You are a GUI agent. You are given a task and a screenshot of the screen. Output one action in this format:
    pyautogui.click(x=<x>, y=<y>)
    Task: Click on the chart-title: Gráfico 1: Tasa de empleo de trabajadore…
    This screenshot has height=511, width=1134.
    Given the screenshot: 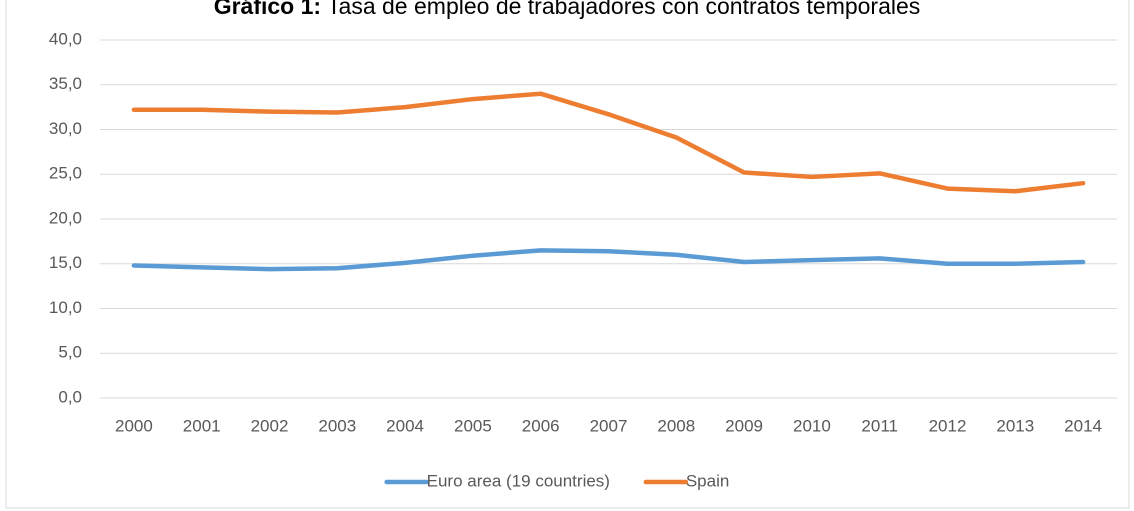 What is the action you would take?
    pyautogui.click(x=567, y=9)
    